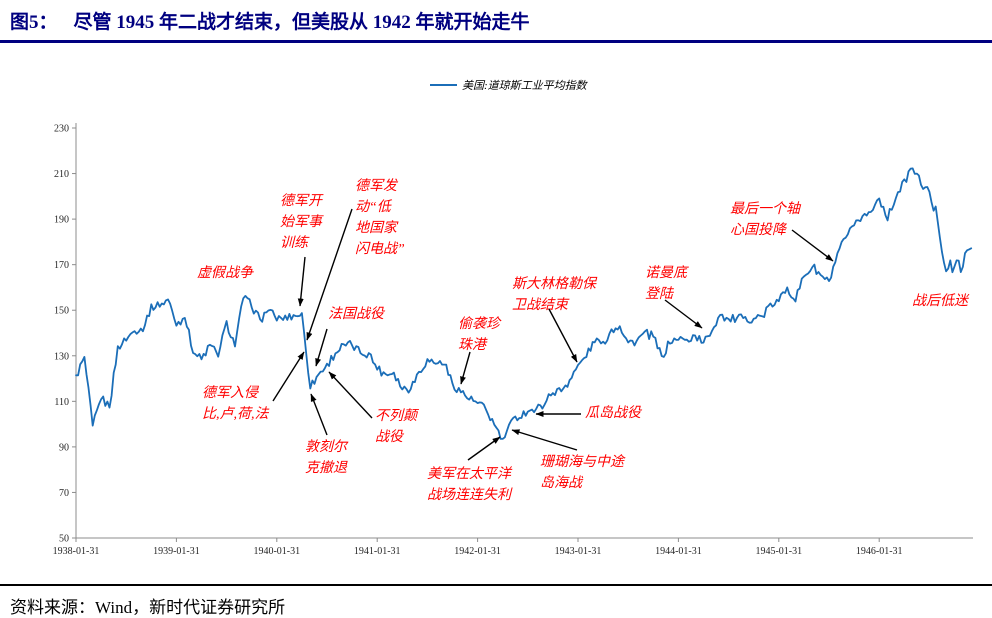 The height and width of the screenshot is (618, 992). I want to click on annotation-invasion-of-low-countries: 德军入侵比,卢,荷,法, so click(235, 403).